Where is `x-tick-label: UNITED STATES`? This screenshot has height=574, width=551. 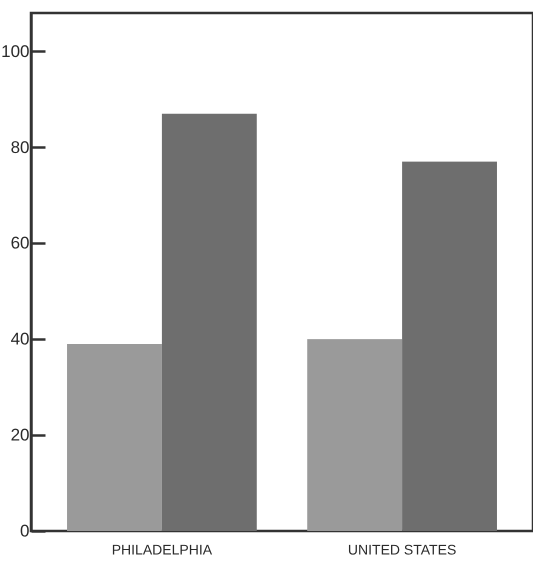
x-tick-label: UNITED STATES is located at coordinates (402, 550).